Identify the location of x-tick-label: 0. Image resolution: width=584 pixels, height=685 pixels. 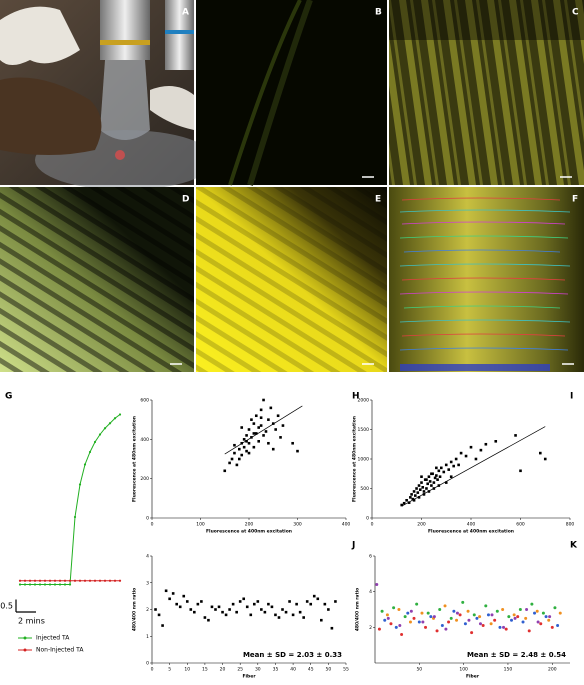
(152, 525).